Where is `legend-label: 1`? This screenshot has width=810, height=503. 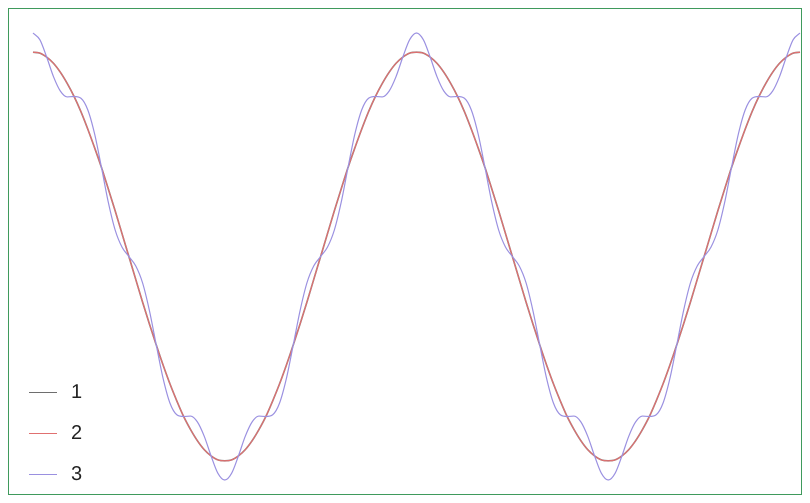
legend-label: 1 is located at coordinates (76, 392).